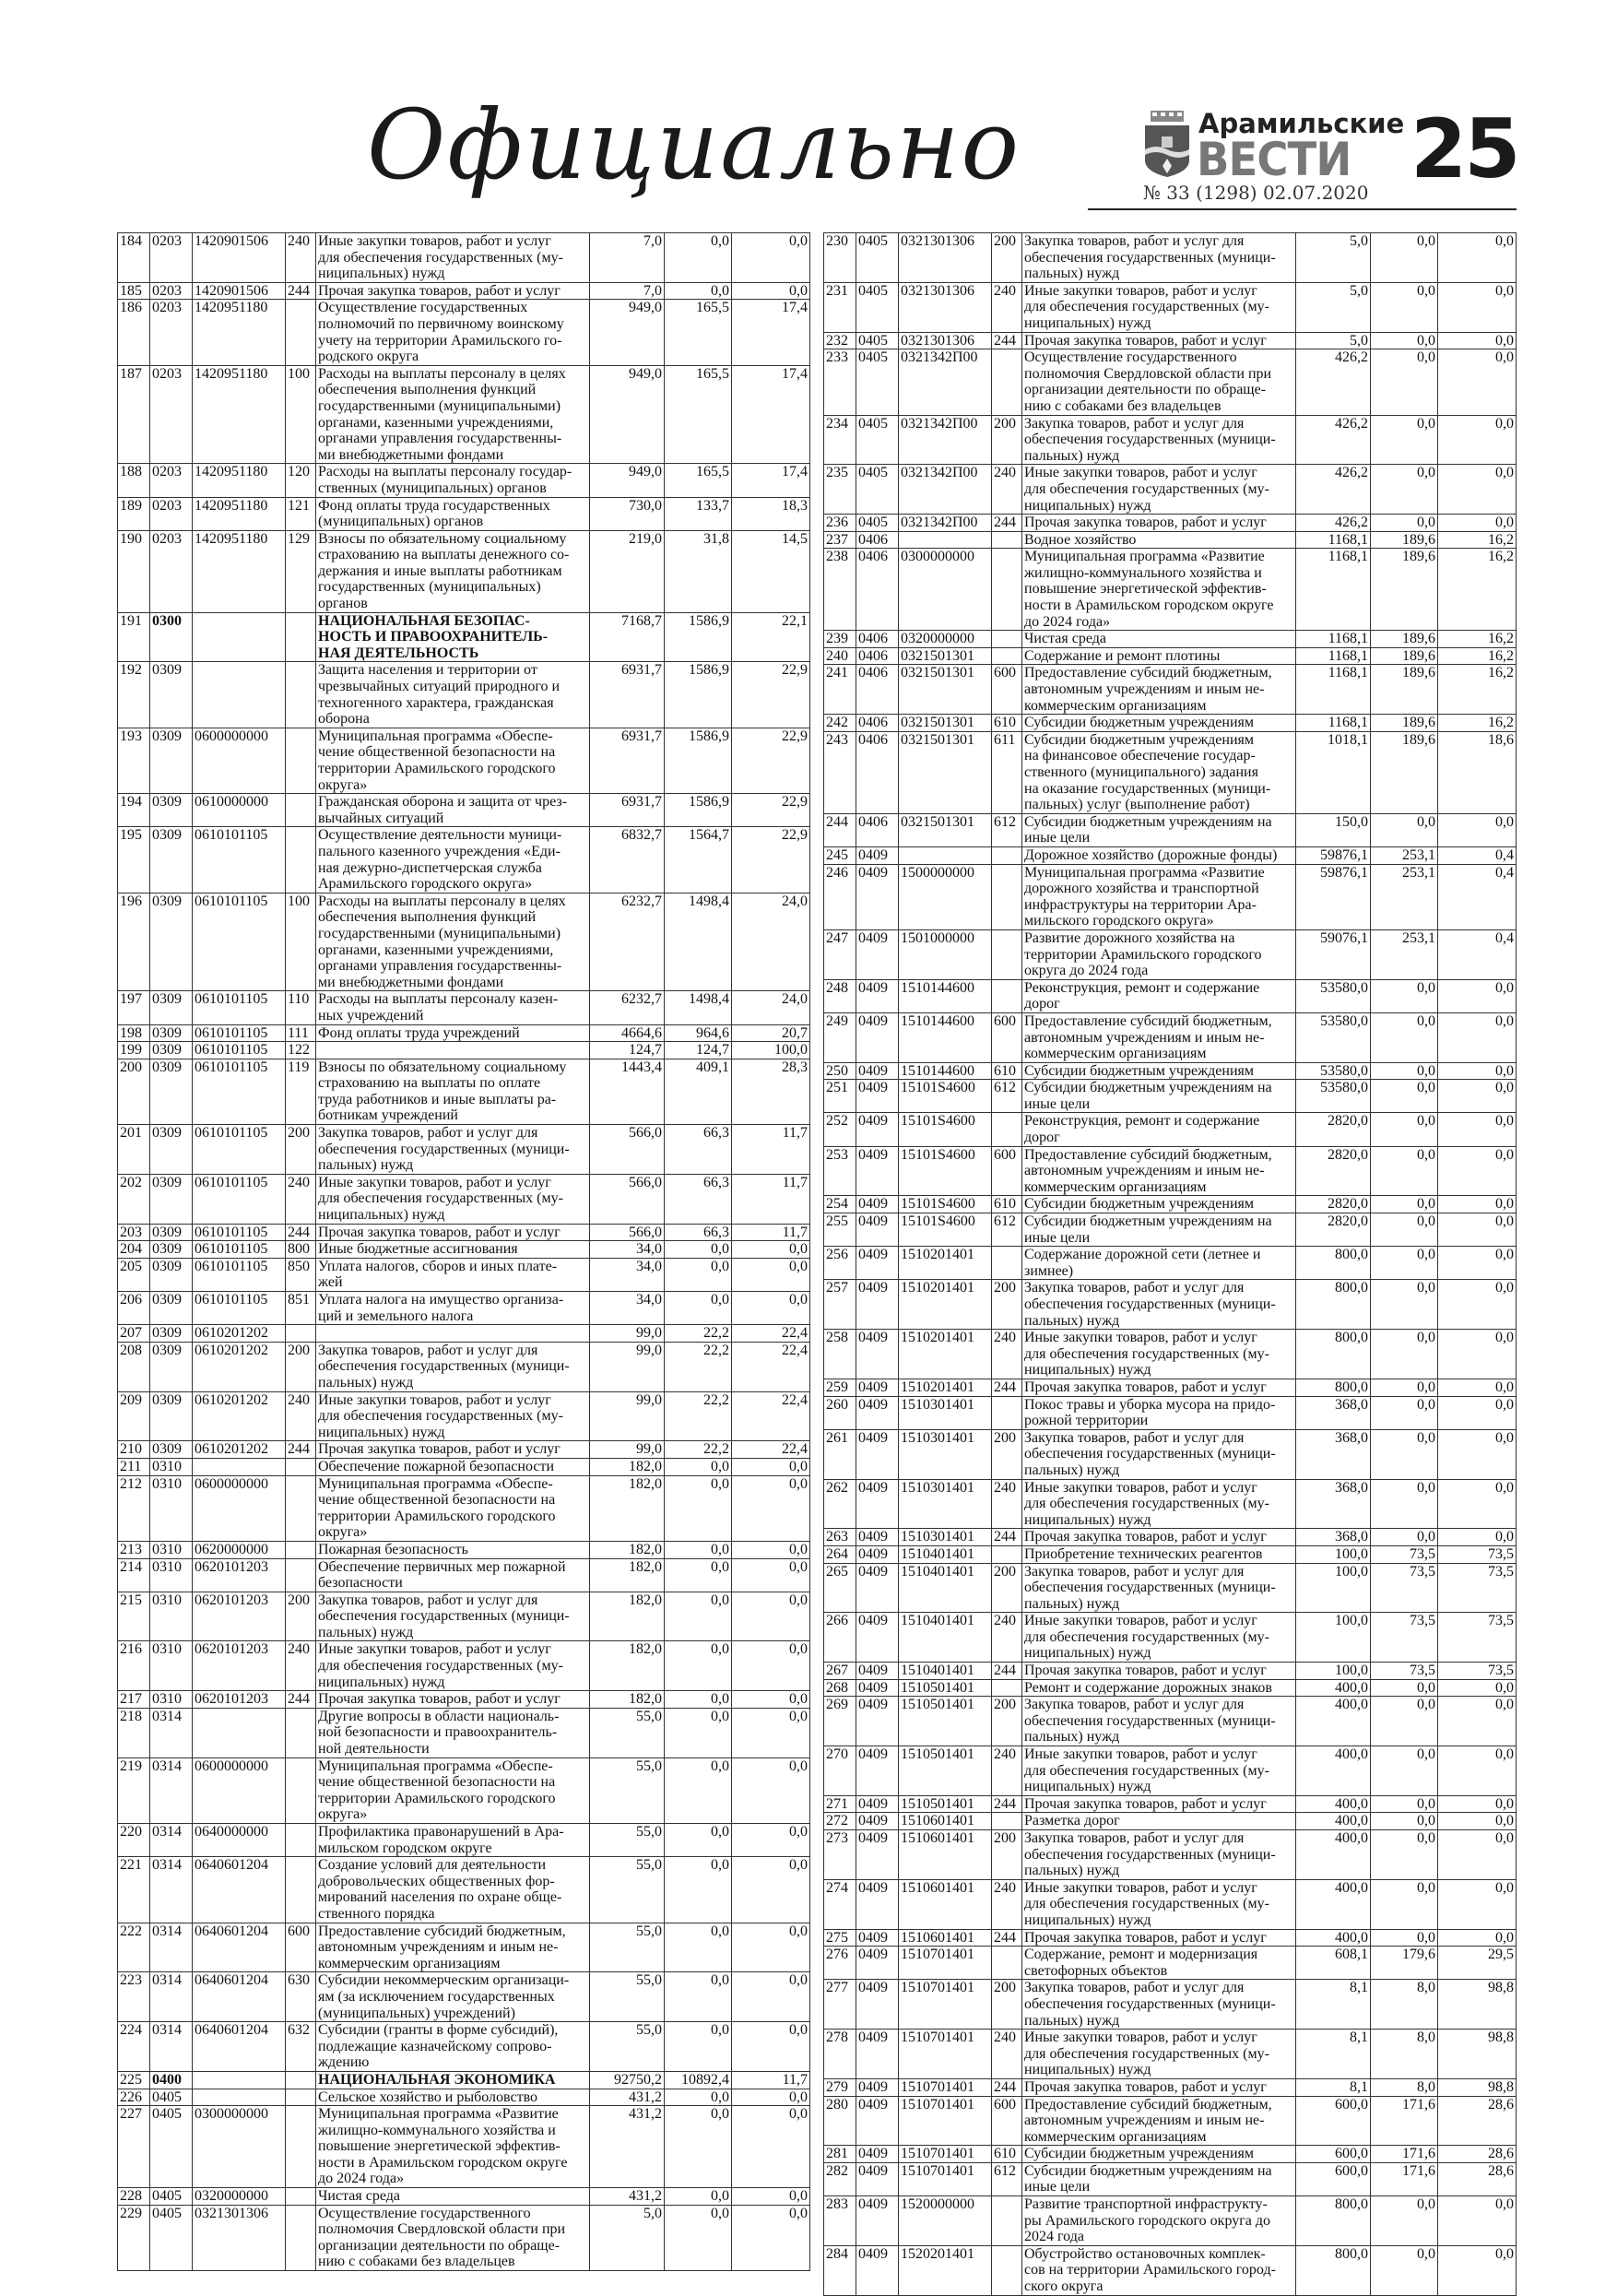  Describe the element at coordinates (627, 414) in the screenshot. I see `planned-amount: 949,0` at that location.